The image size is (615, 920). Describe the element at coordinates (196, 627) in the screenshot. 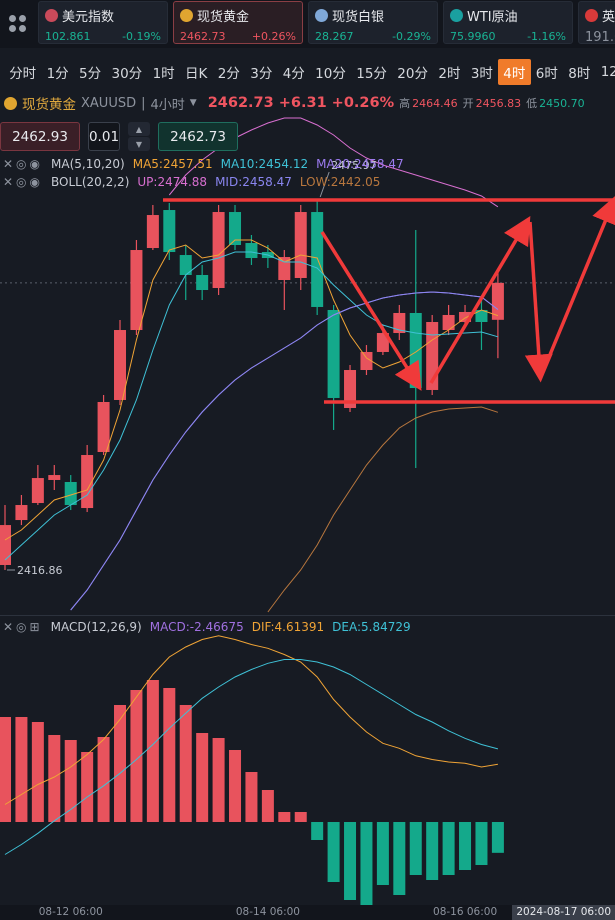

I see `macd-value: MACD:-2.46675` at that location.